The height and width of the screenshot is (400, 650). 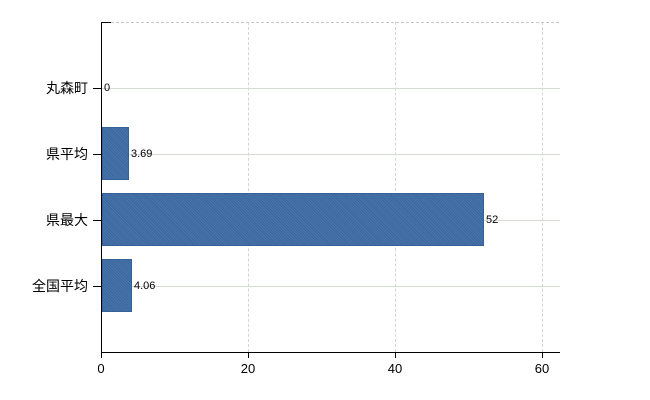 I want to click on x-axis-tick-label: 0, so click(x=101, y=368).